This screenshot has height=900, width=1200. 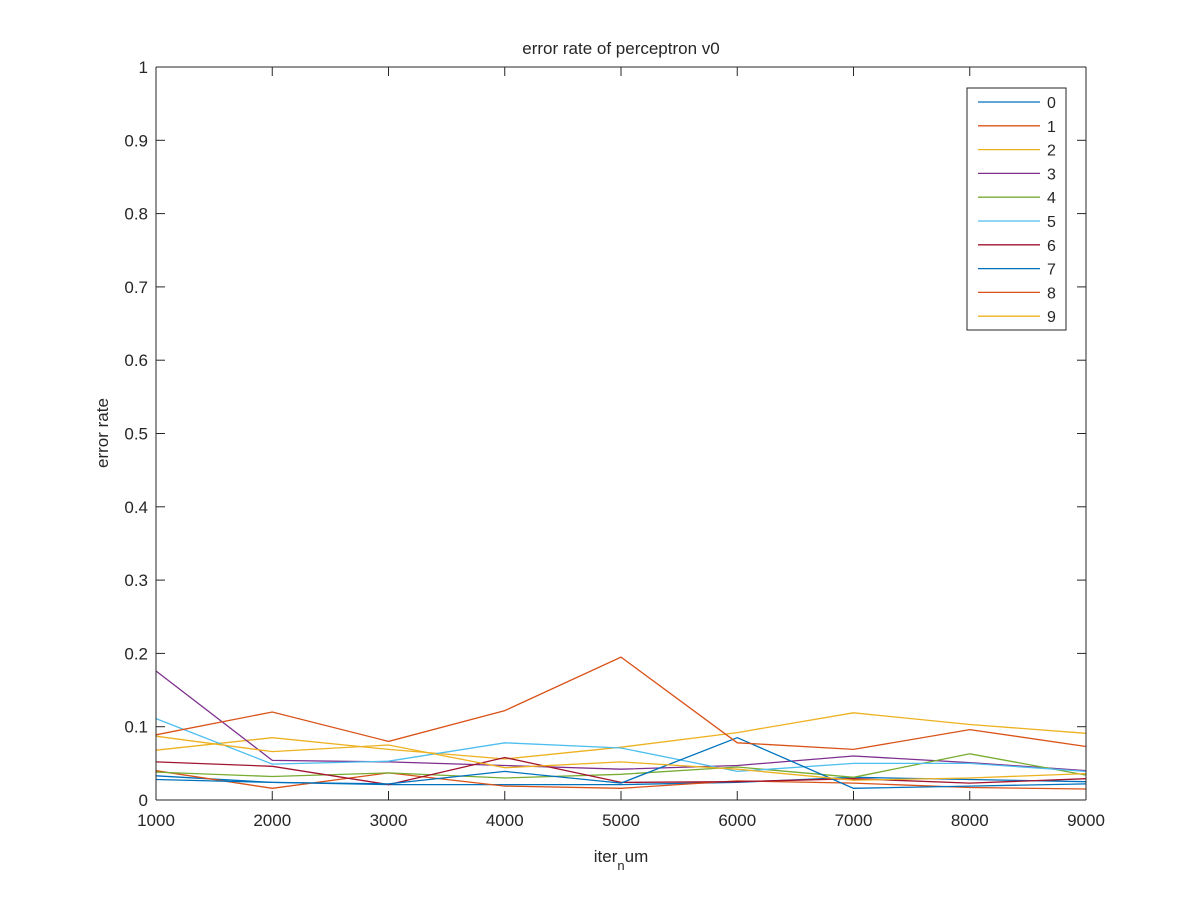 I want to click on legend-box, so click(x=1016, y=209).